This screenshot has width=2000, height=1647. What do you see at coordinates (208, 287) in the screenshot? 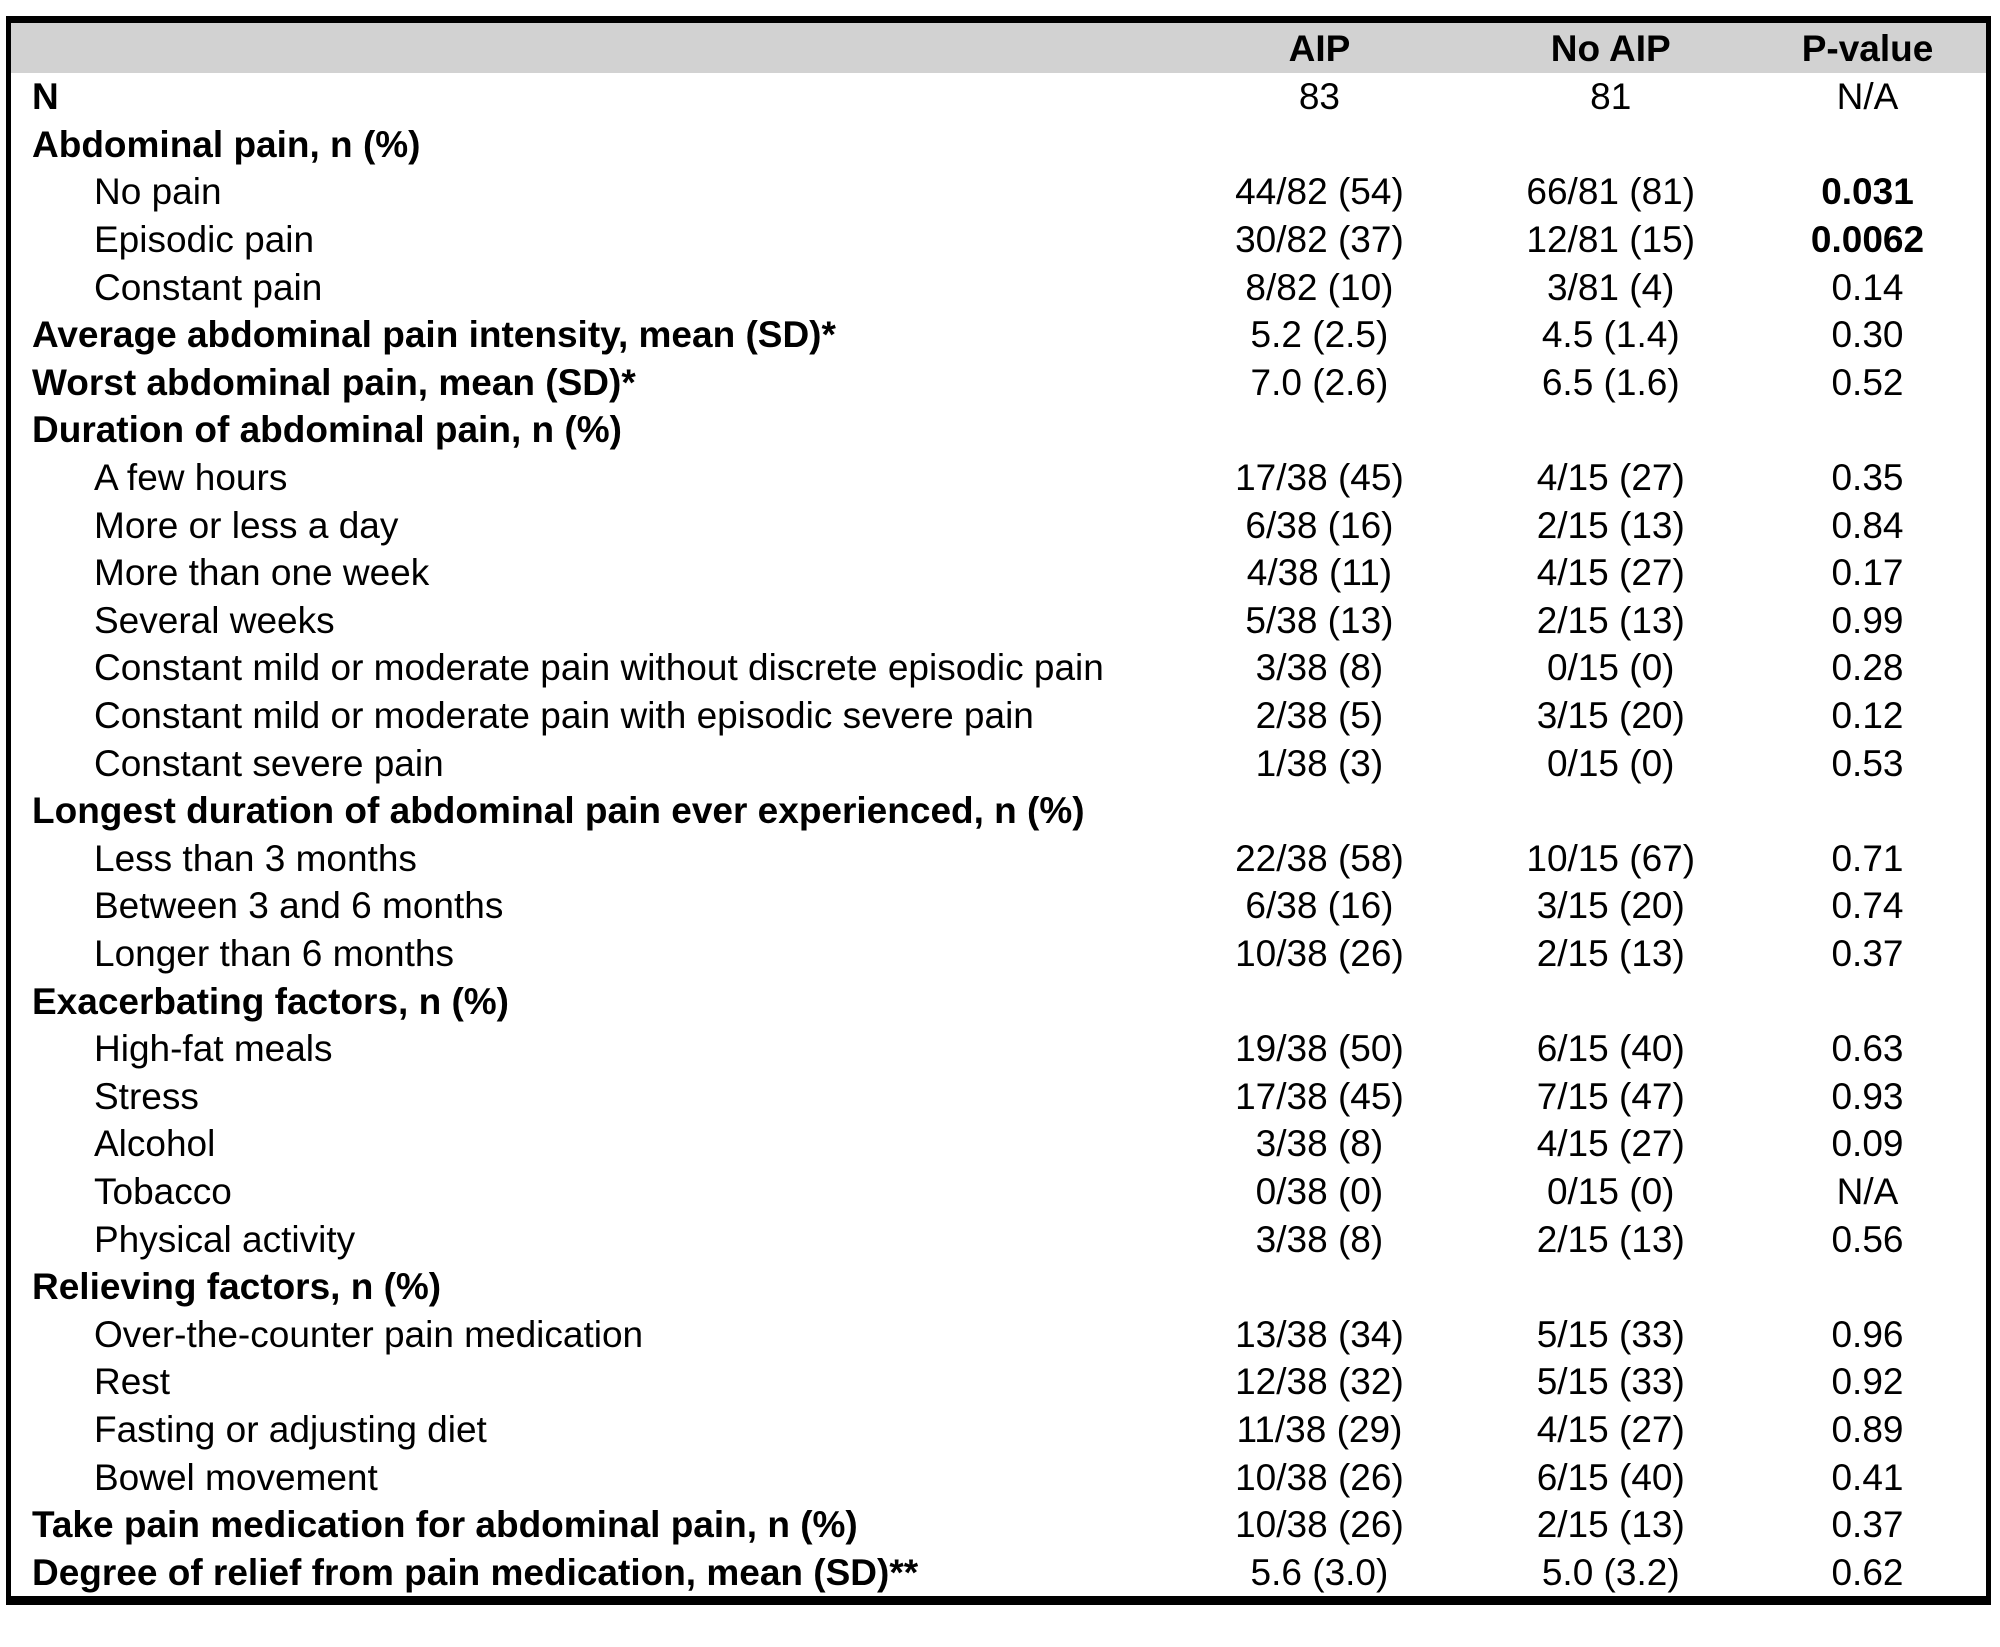
I see `row-label-cell: Constant pain` at bounding box center [208, 287].